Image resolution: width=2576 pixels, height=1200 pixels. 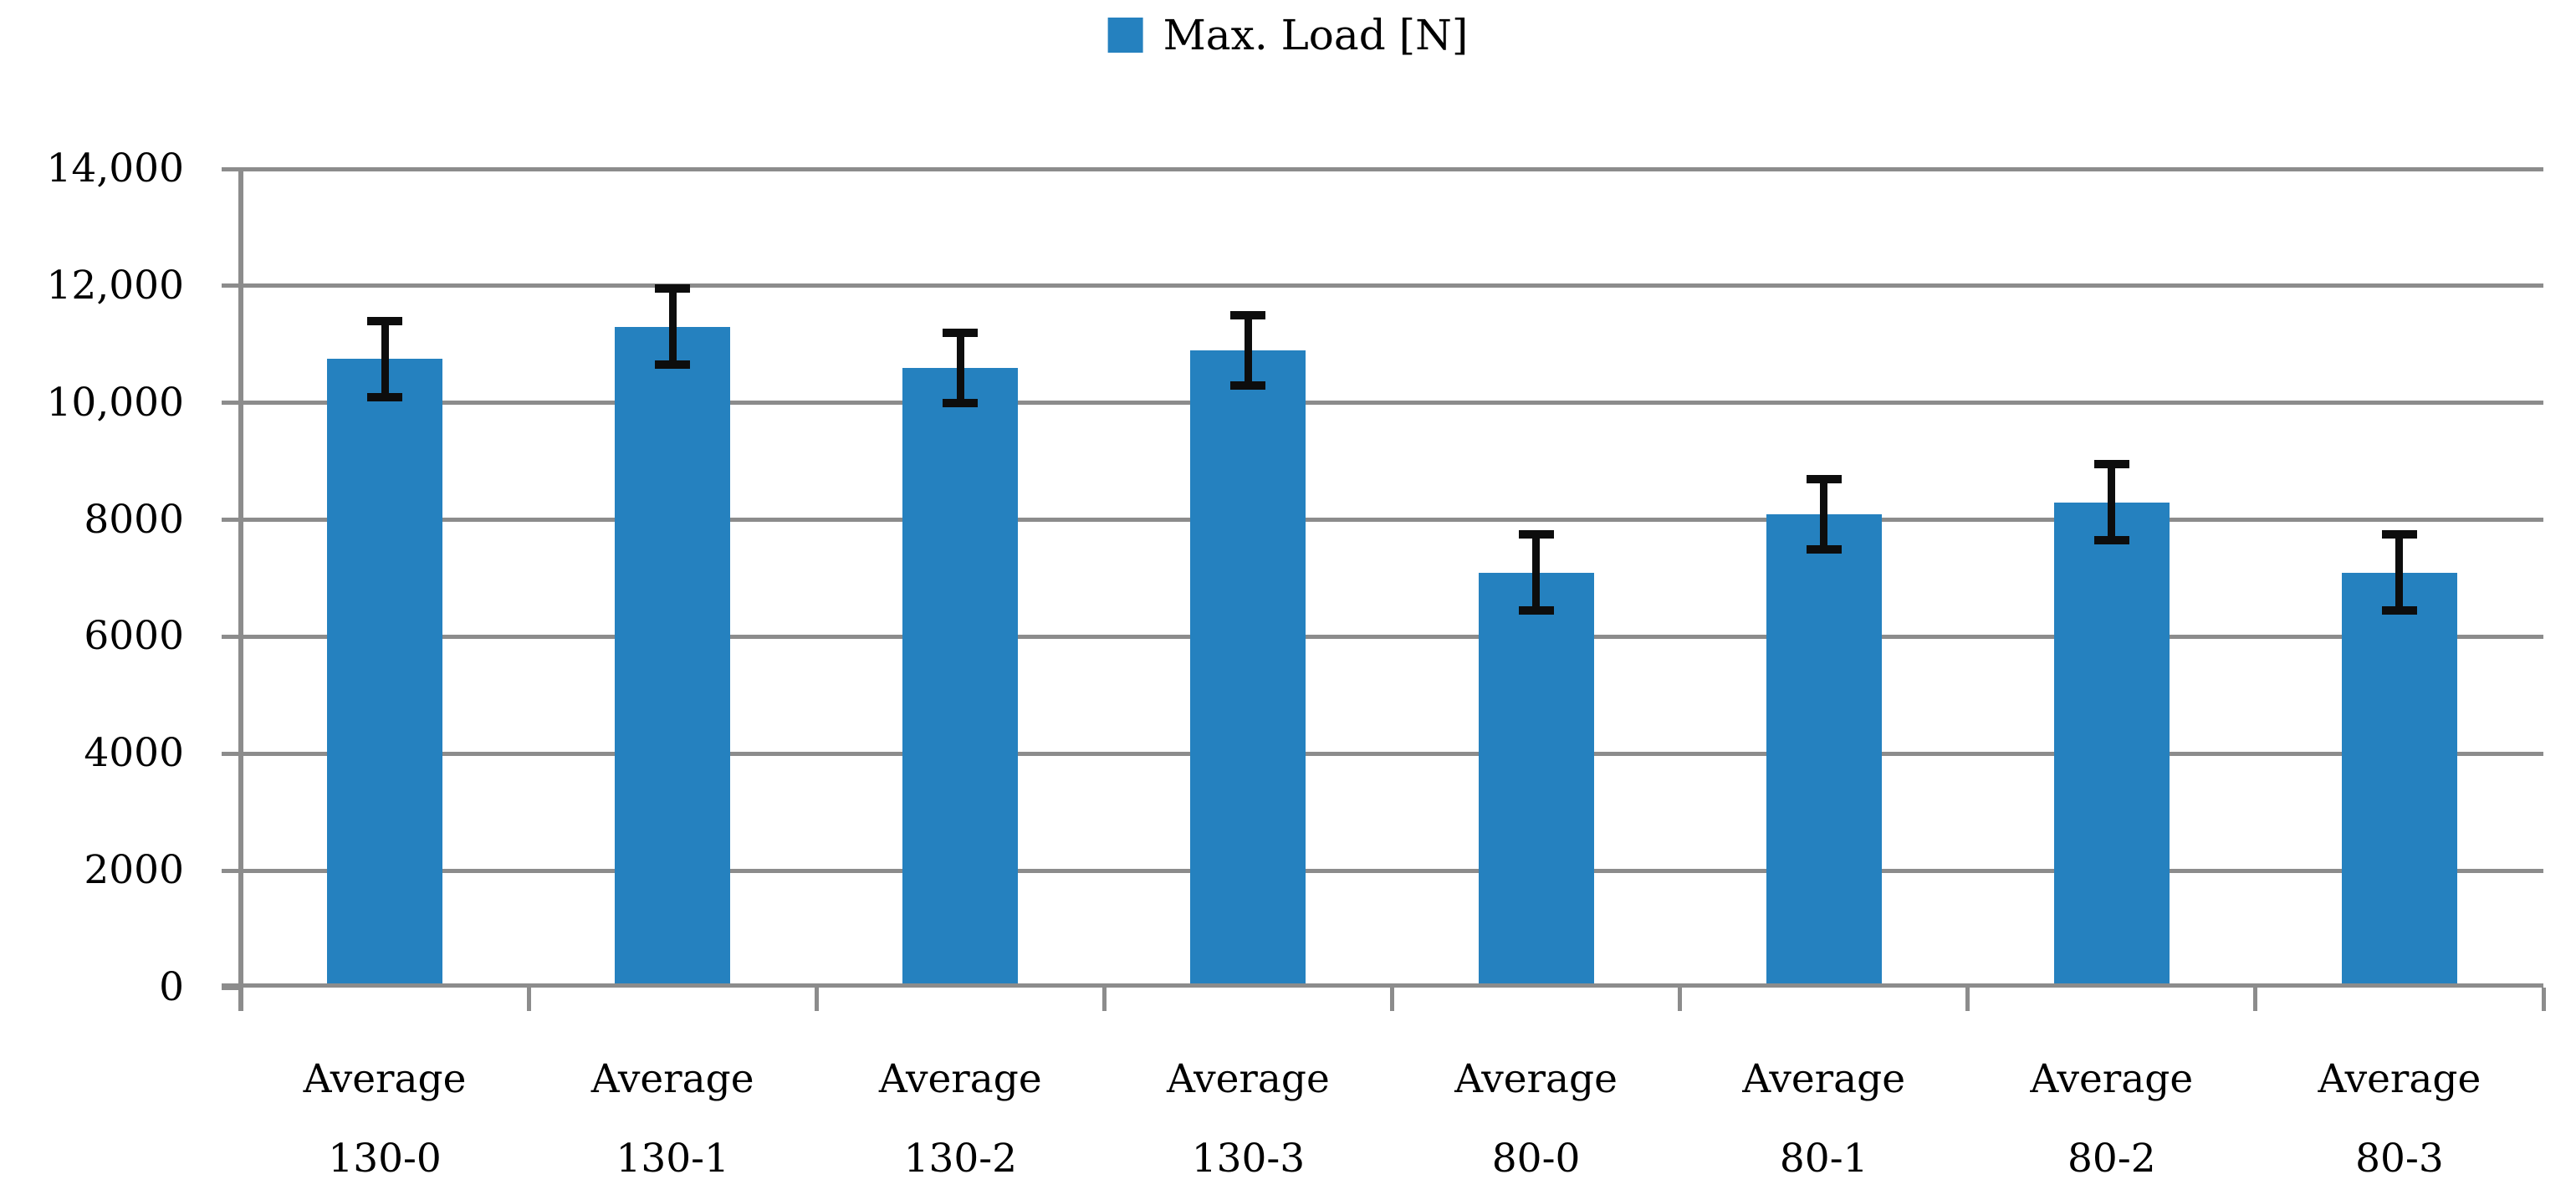 What do you see at coordinates (134, 753) in the screenshot?
I see `y-axis-tick-label: 4000` at bounding box center [134, 753].